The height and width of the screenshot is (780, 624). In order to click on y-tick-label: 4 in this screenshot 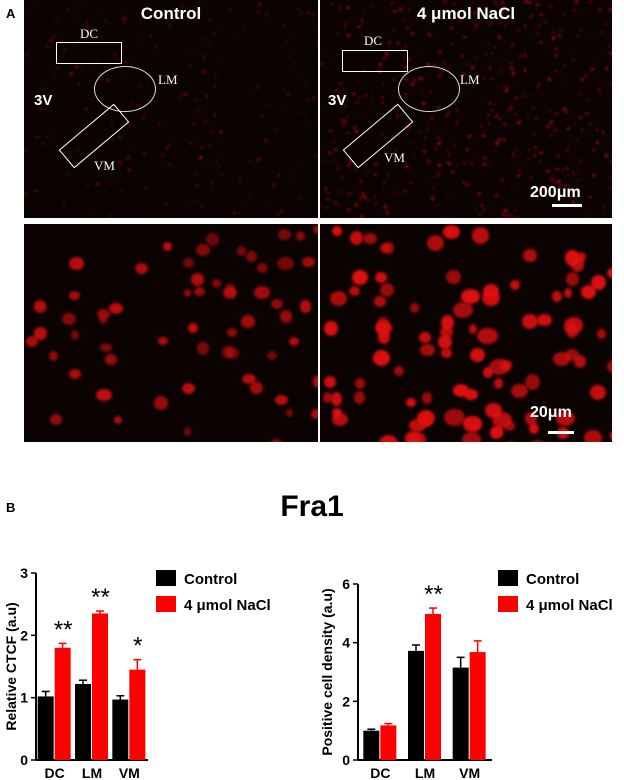, I will do `click(346, 643)`.